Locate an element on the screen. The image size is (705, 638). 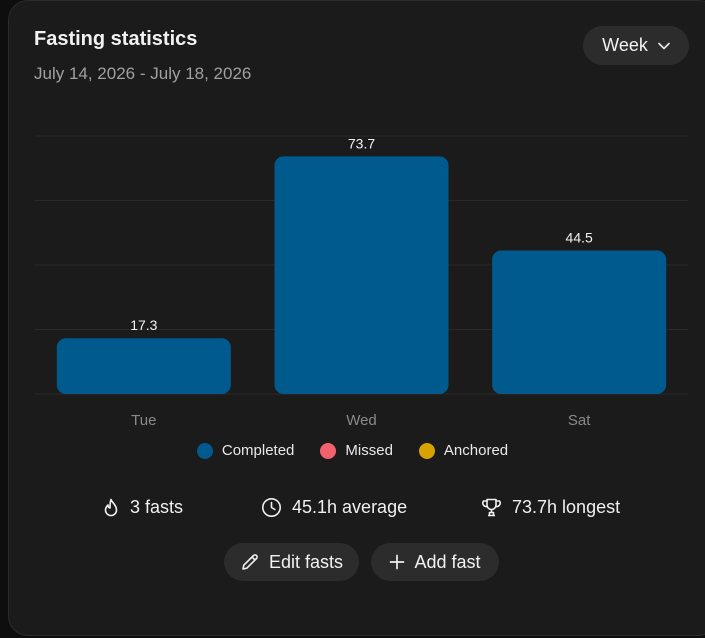
flame-icon is located at coordinates (111, 507).